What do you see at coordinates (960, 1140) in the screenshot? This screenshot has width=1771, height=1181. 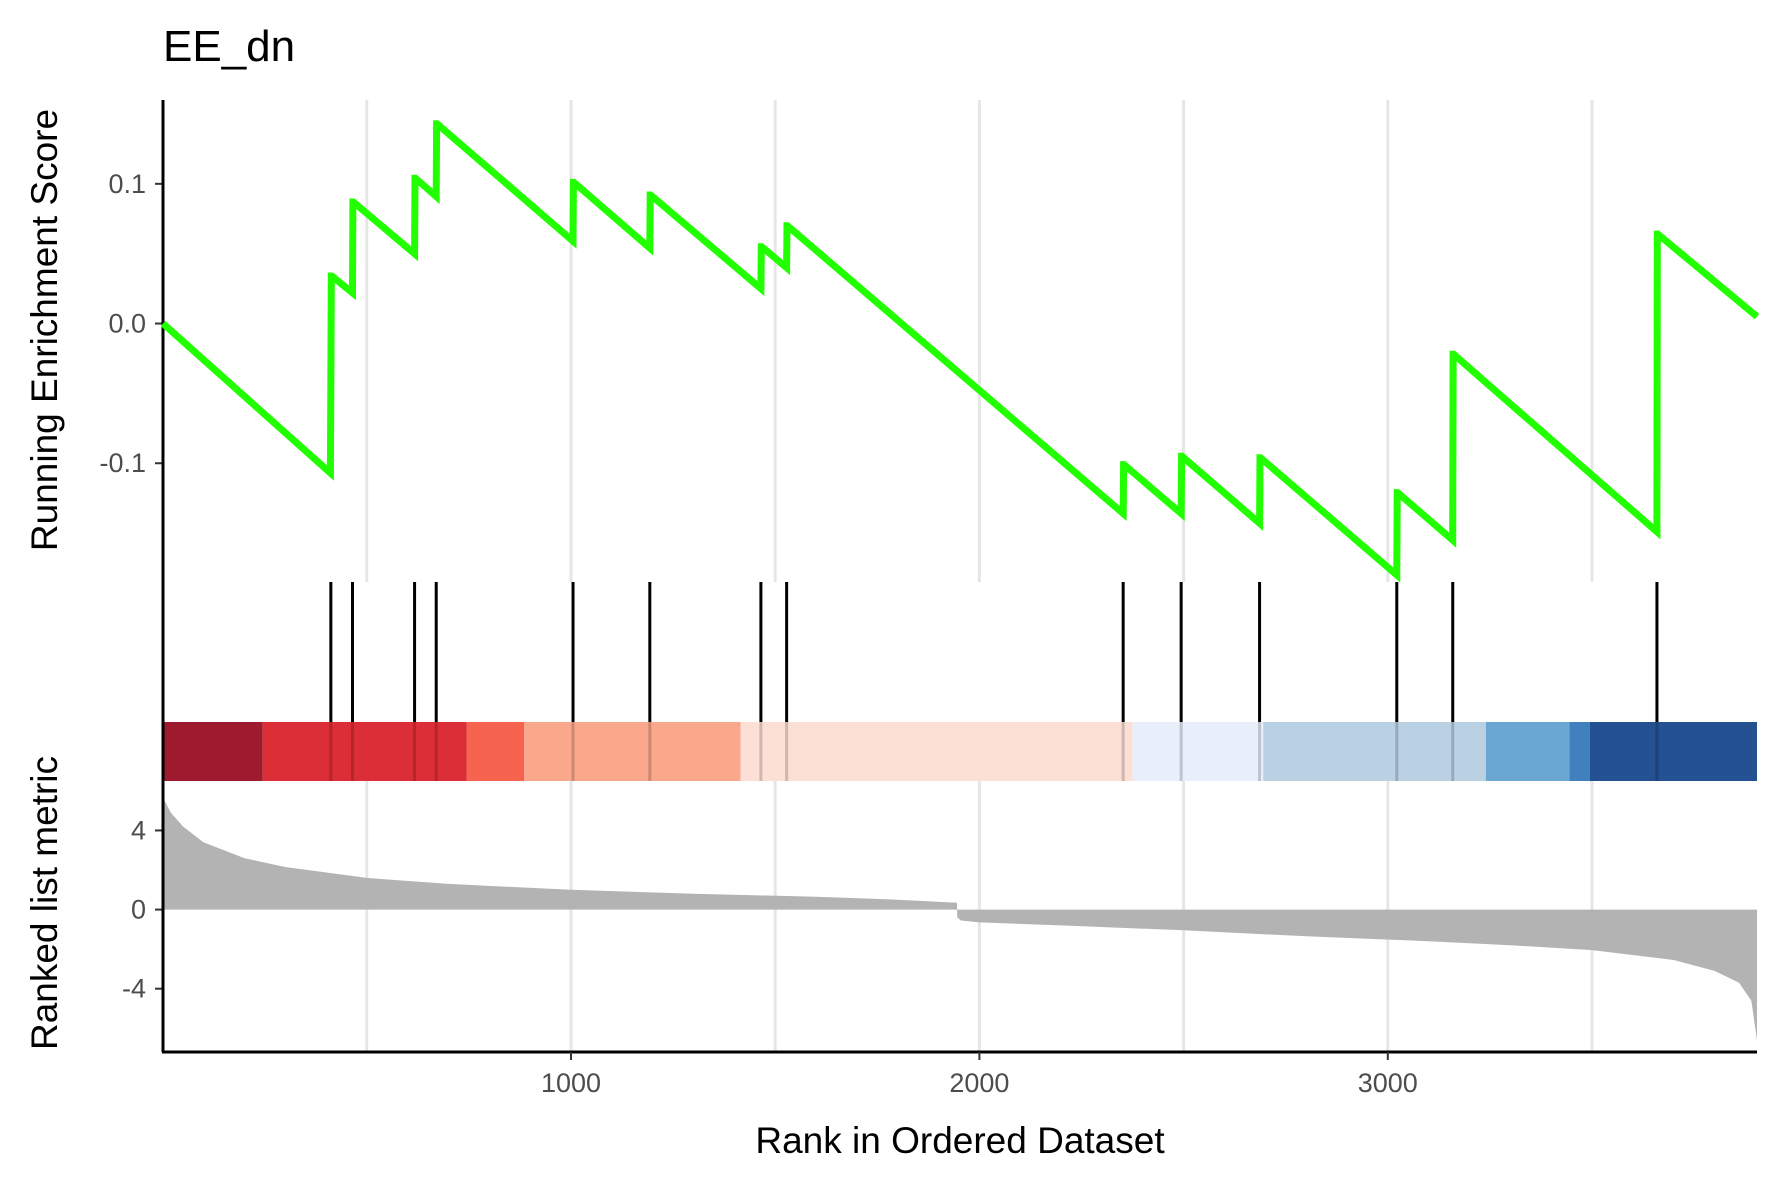 I see `x-axis-title: Rank in Ordered Dataset` at bounding box center [960, 1140].